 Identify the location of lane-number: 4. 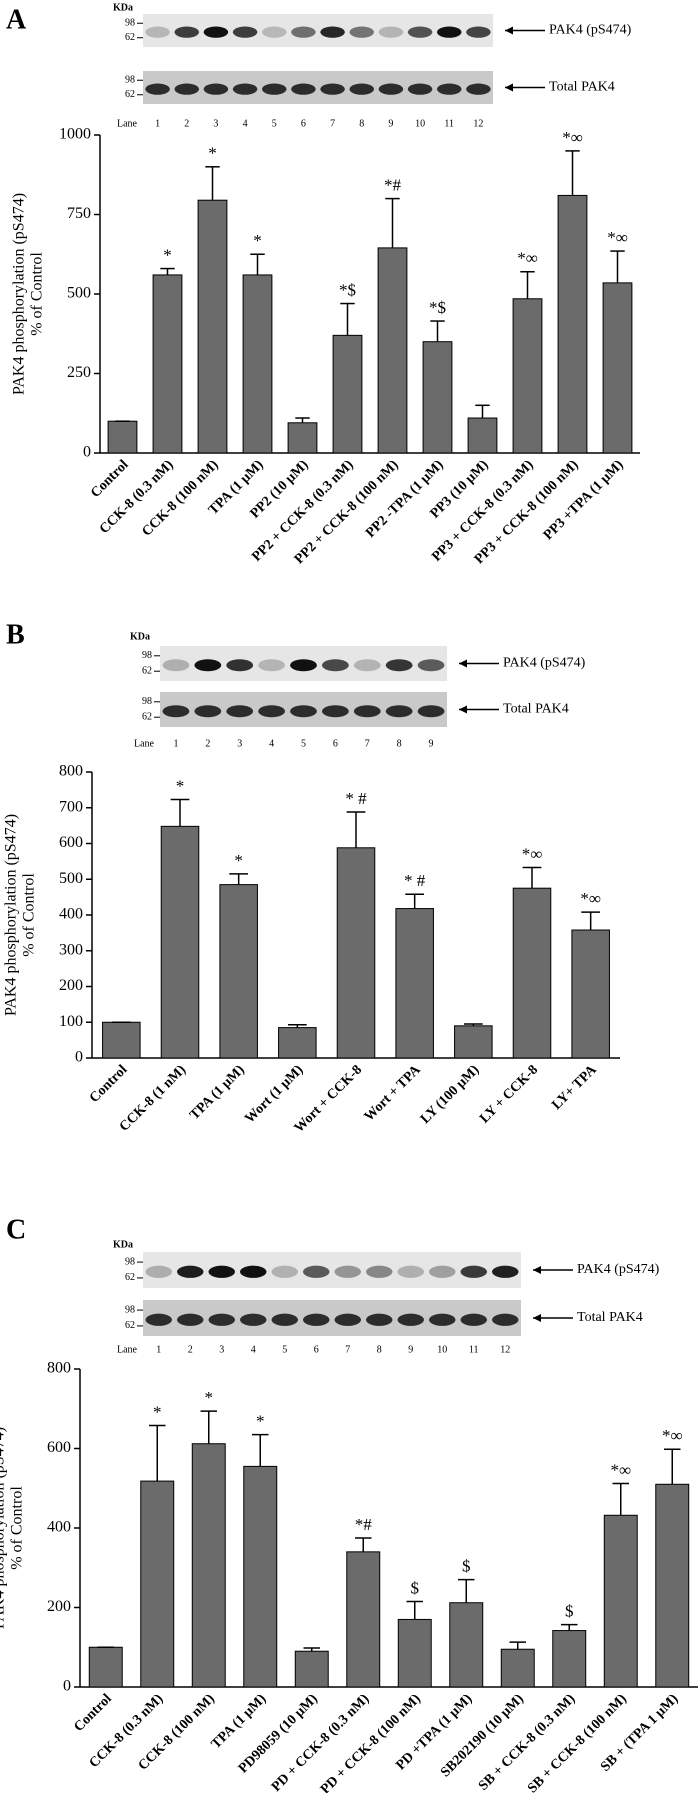
(245, 123).